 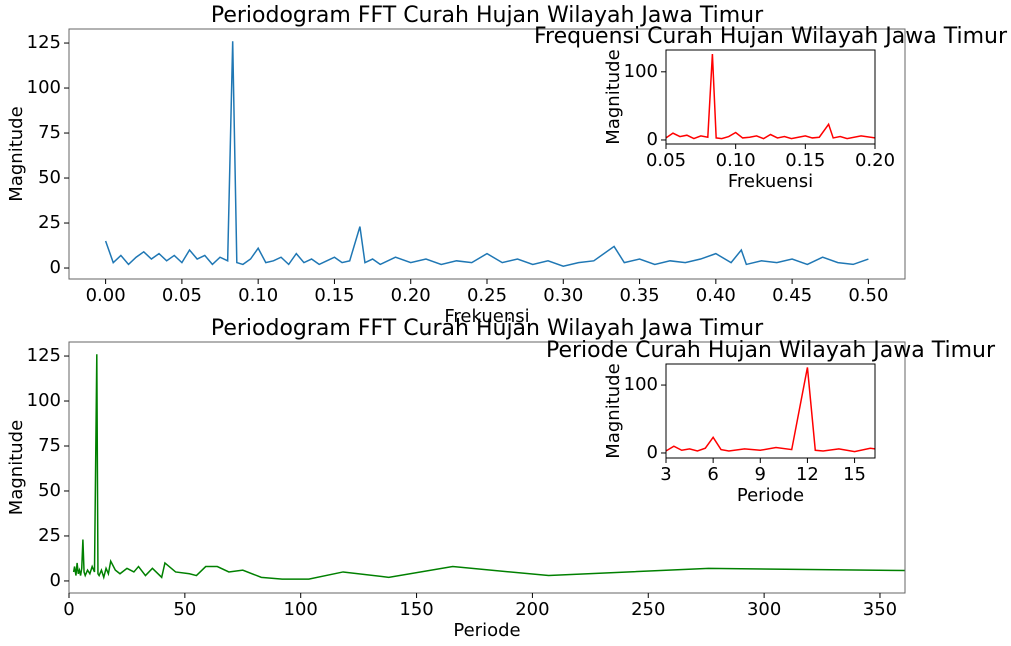 I want to click on x-tick-label: 9, so click(x=760, y=474).